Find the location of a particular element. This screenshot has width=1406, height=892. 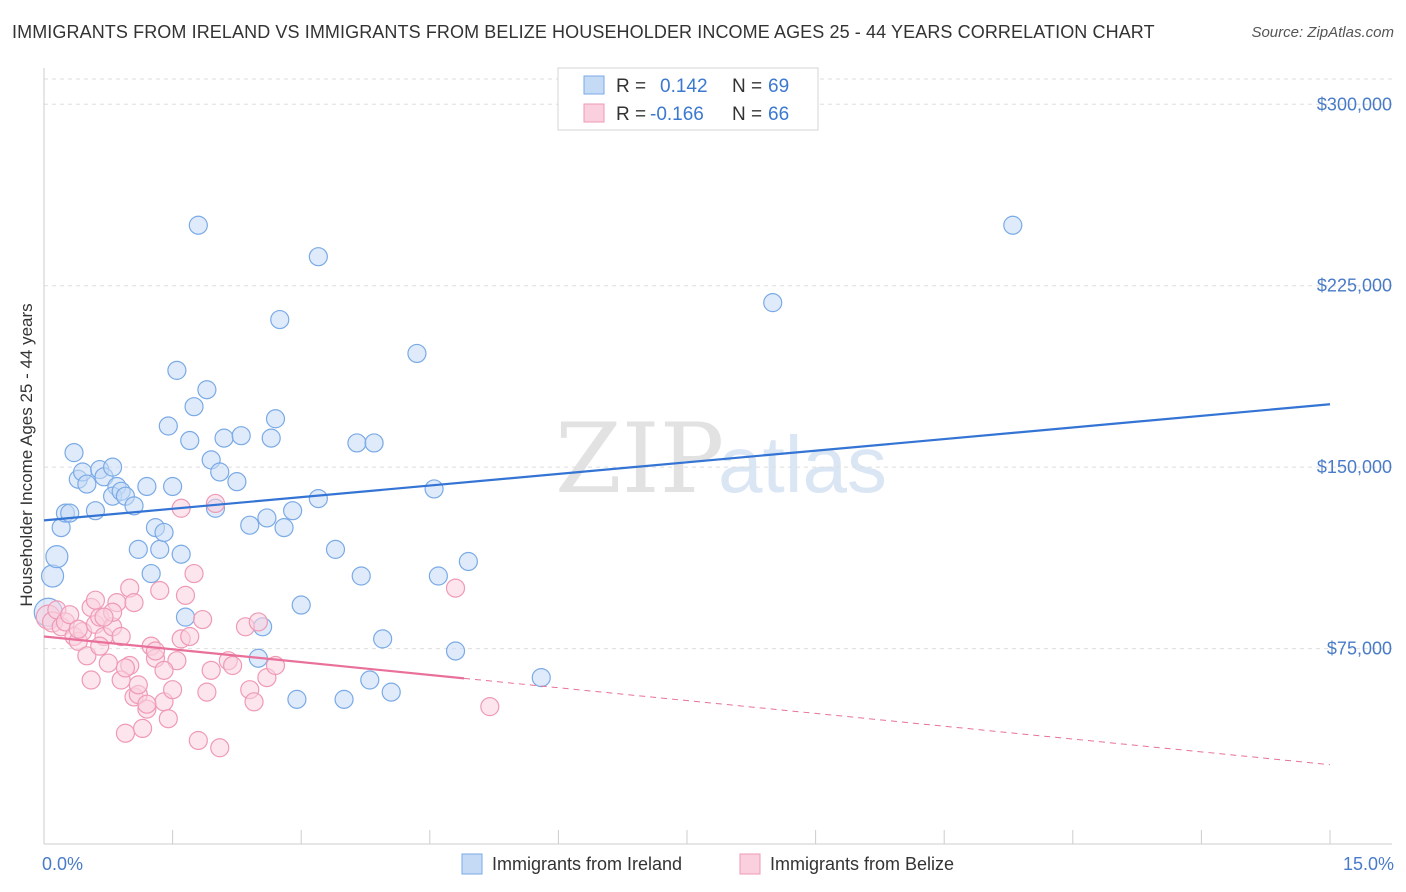

stats-r-label-2: R = is located at coordinates (631, 114).